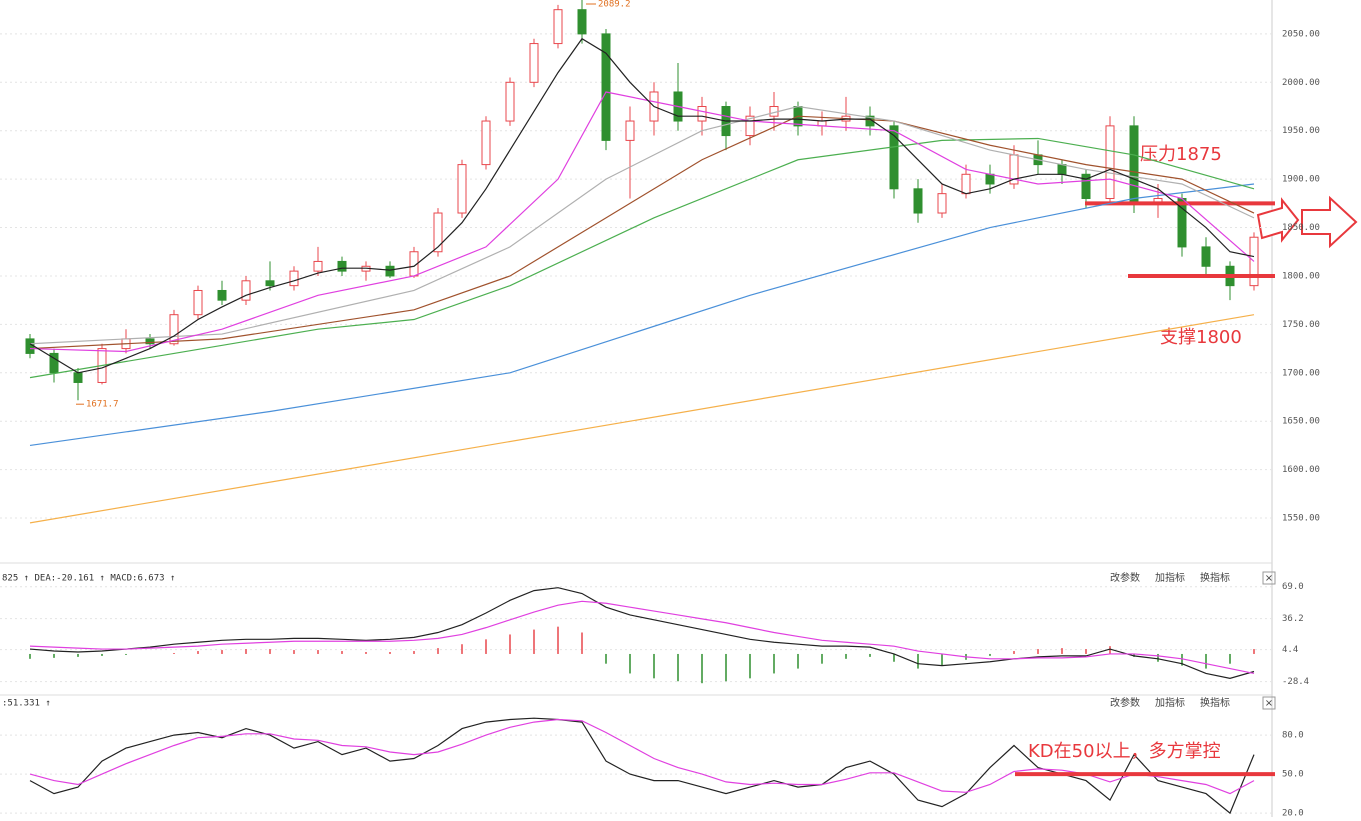  What do you see at coordinates (1301, 373) in the screenshot?
I see `y-tick-label: 1700.00` at bounding box center [1301, 373].